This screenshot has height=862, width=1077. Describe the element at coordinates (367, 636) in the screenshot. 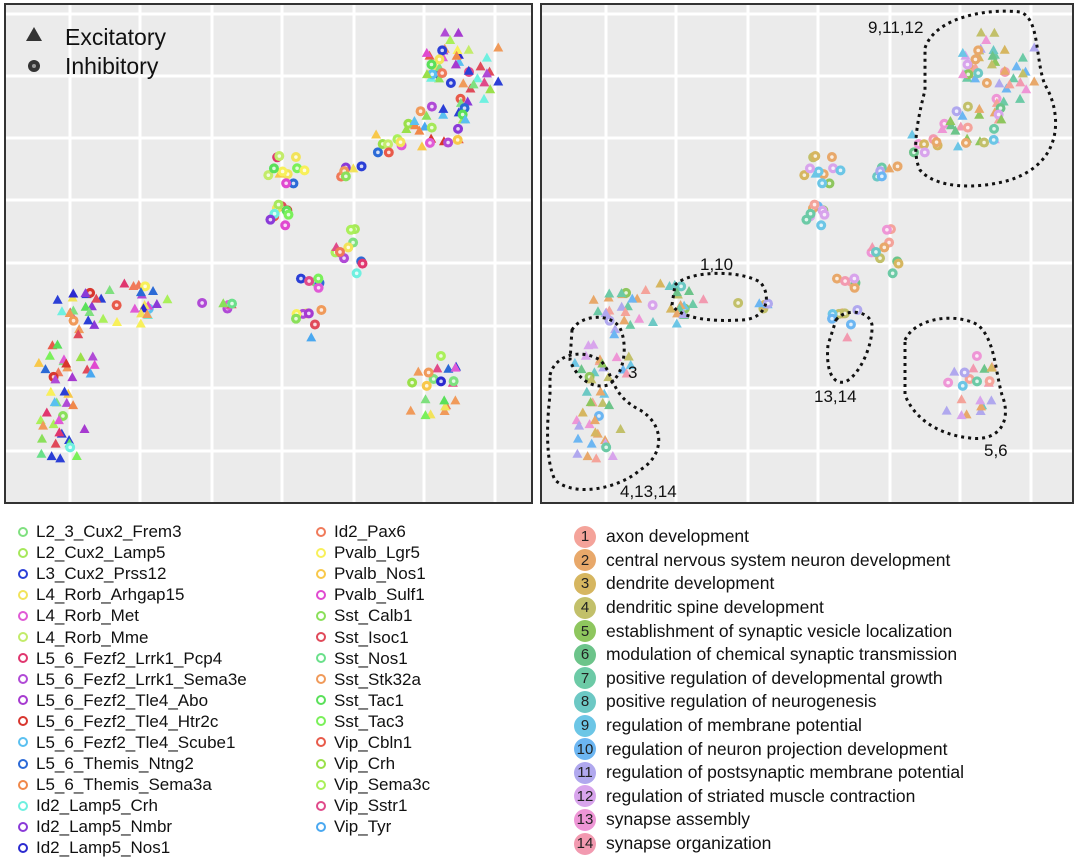

I see `cell-type-legend-item: Sst_Isoc1` at that location.